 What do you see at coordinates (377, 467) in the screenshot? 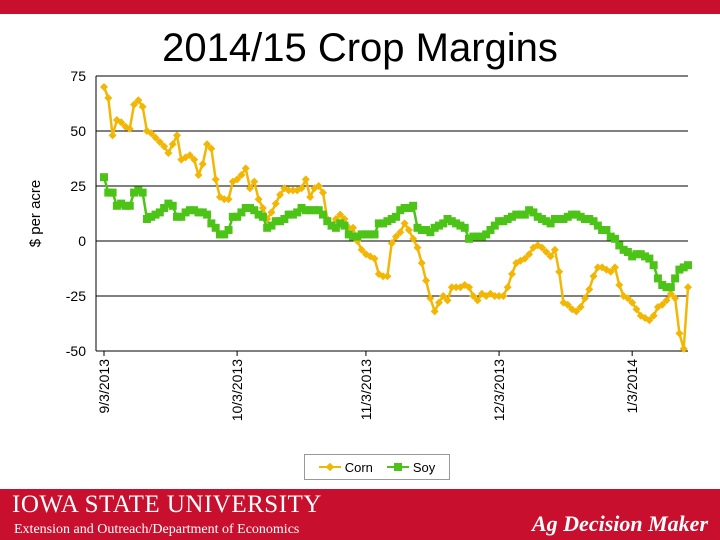
I see `legend: Corn Soy` at bounding box center [377, 467].